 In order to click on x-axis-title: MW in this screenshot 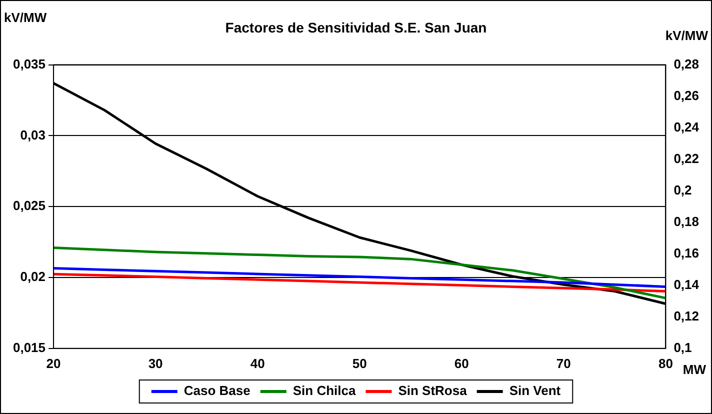, I will do `click(694, 369)`.